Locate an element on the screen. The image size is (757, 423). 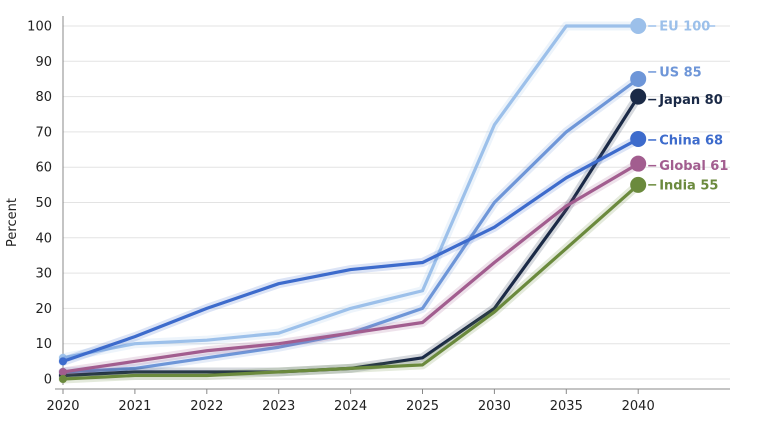
x-tick-label: 2035 is located at coordinates (566, 406).